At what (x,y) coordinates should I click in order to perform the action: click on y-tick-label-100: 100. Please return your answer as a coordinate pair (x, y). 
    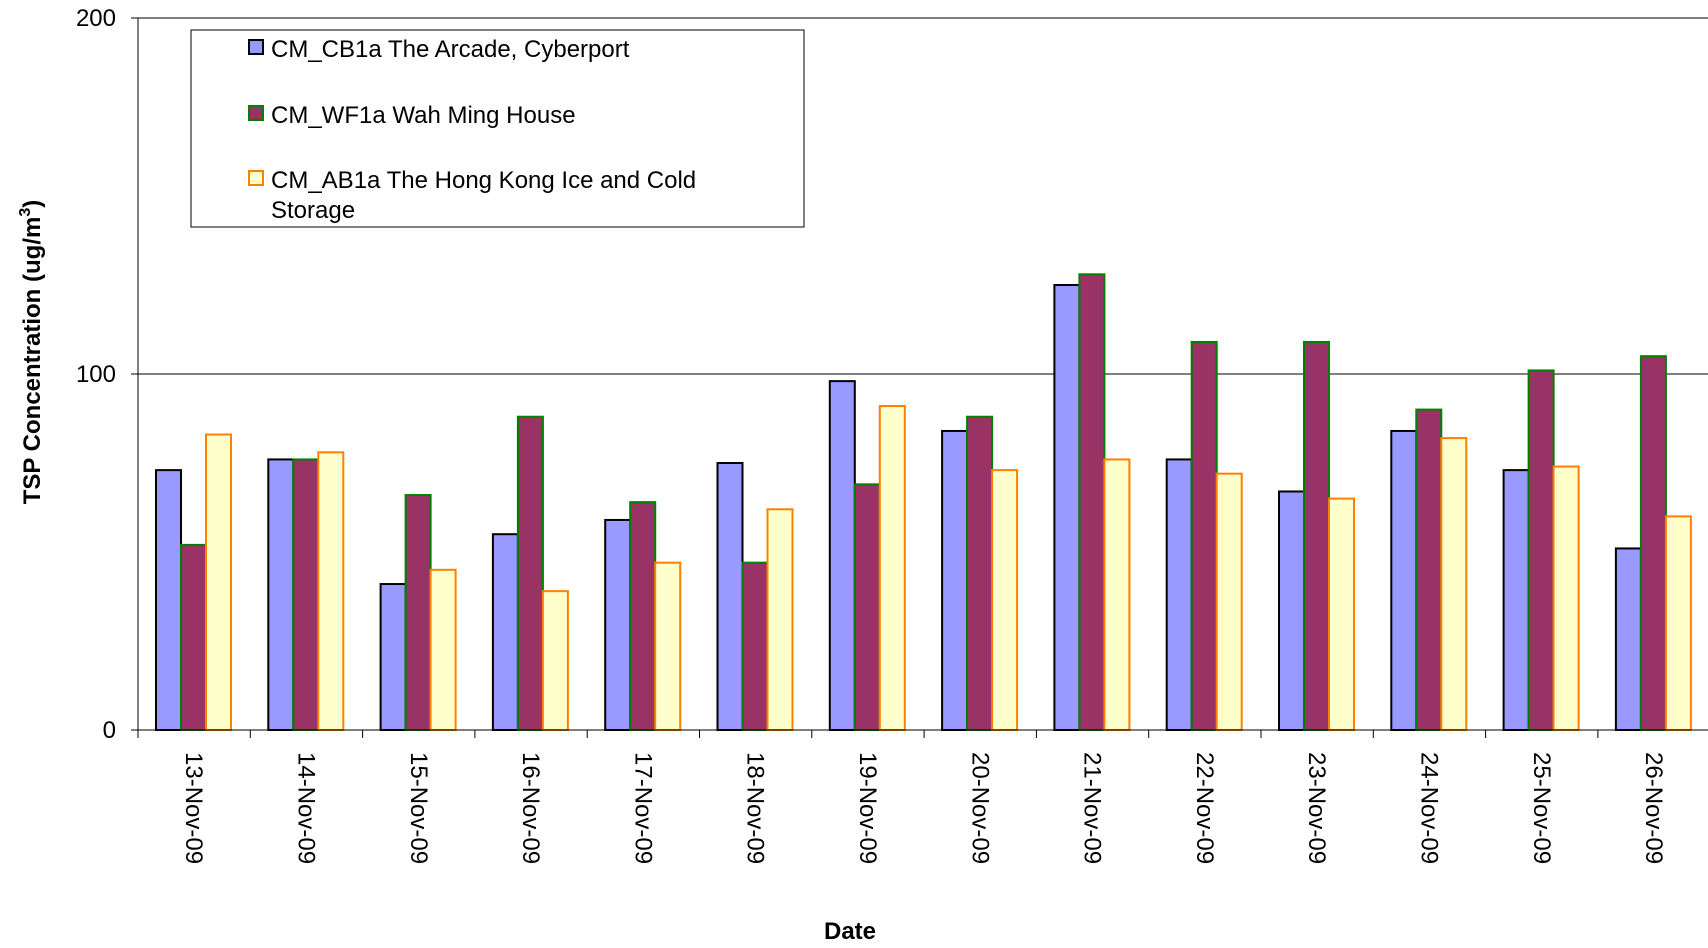
    Looking at the image, I should click on (96, 374).